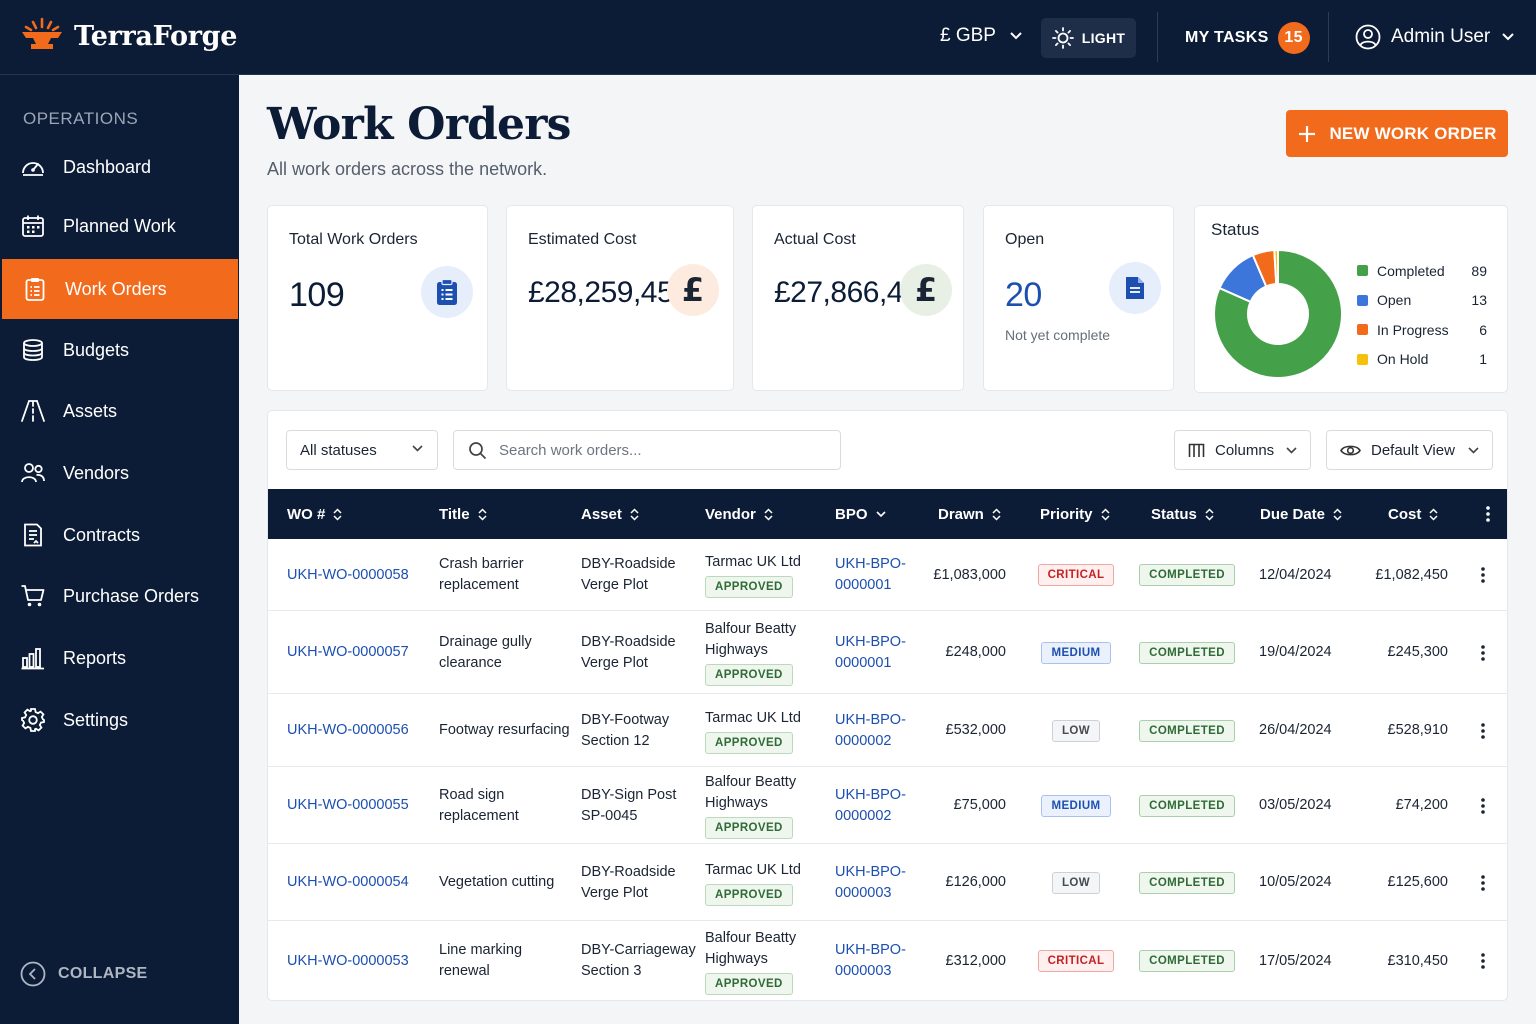 The image size is (1536, 1024). I want to click on column-header-asset: Asset, so click(610, 514).